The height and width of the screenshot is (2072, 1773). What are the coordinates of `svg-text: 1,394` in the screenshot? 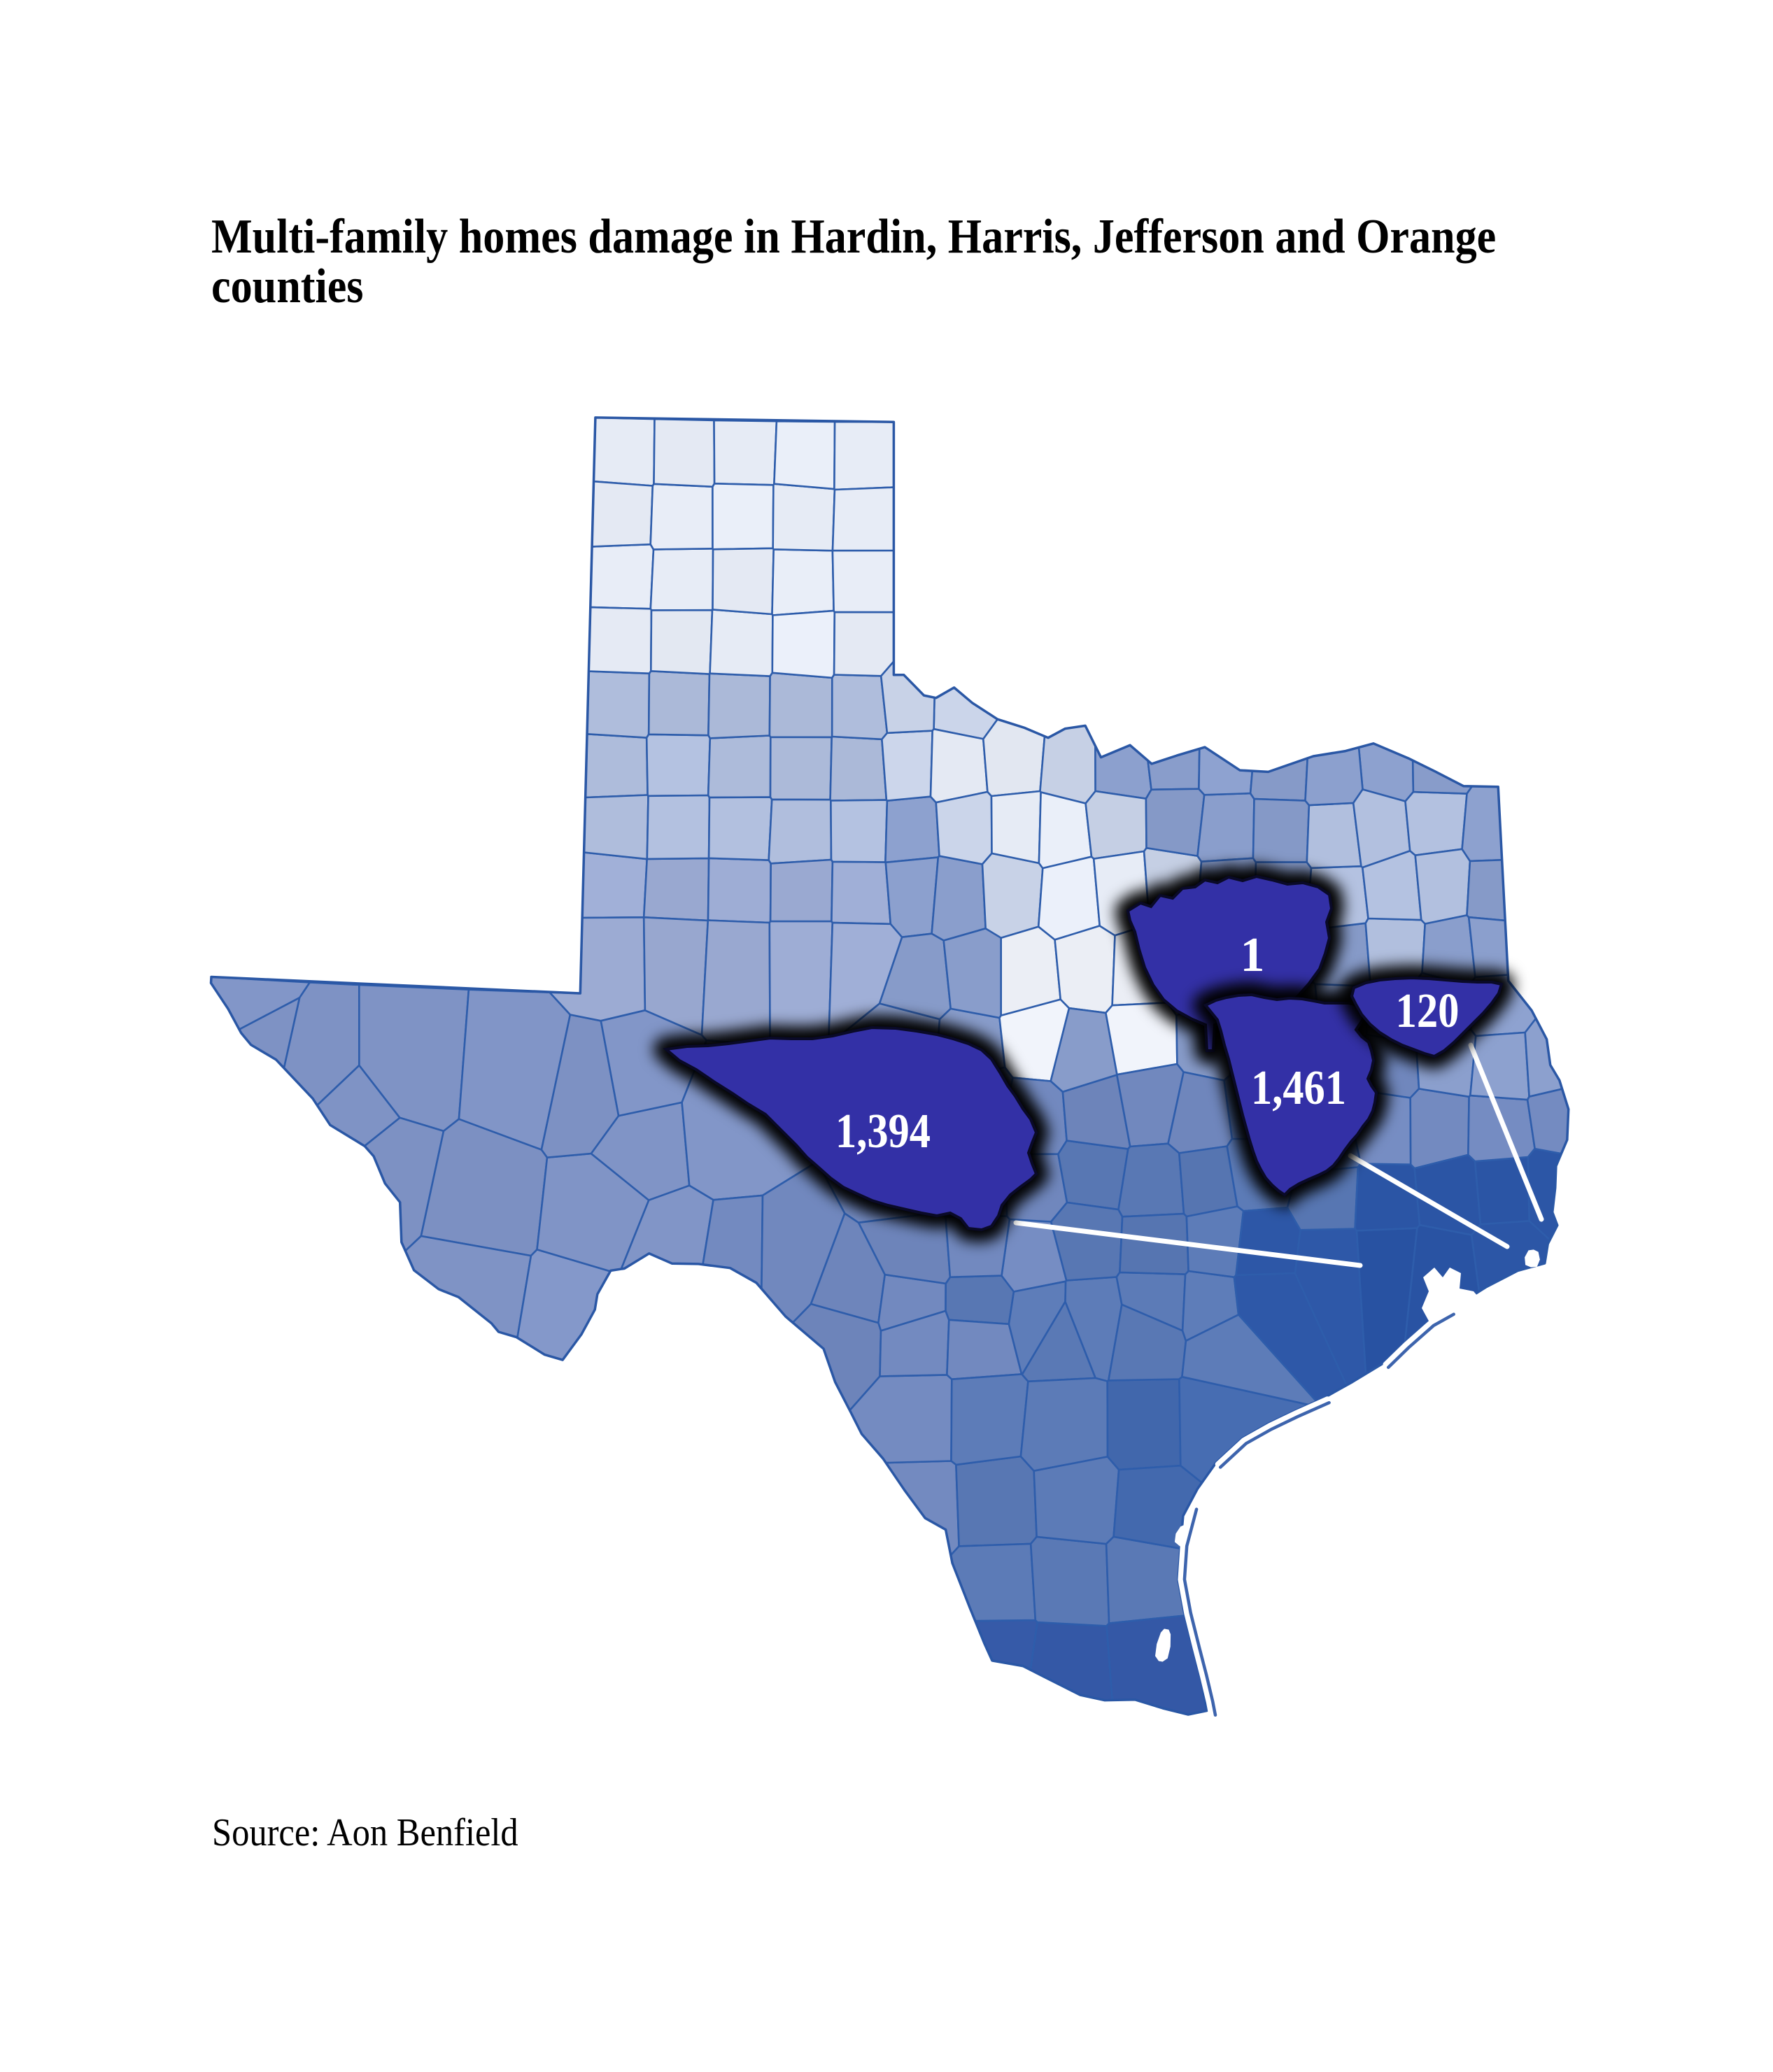 It's located at (883, 1131).